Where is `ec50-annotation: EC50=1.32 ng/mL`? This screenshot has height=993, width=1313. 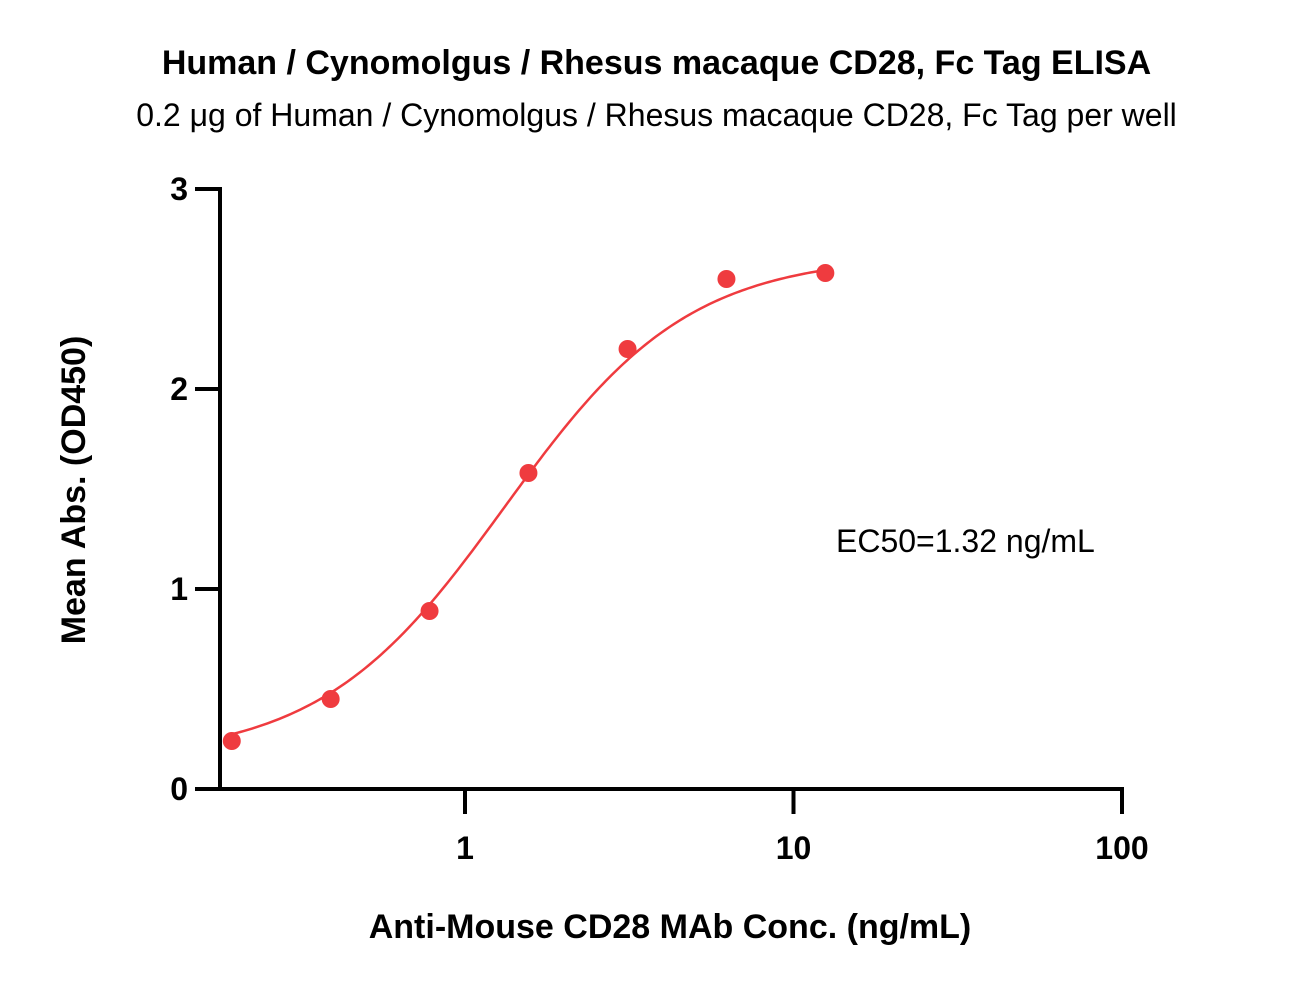 ec50-annotation: EC50=1.32 ng/mL is located at coordinates (965, 541).